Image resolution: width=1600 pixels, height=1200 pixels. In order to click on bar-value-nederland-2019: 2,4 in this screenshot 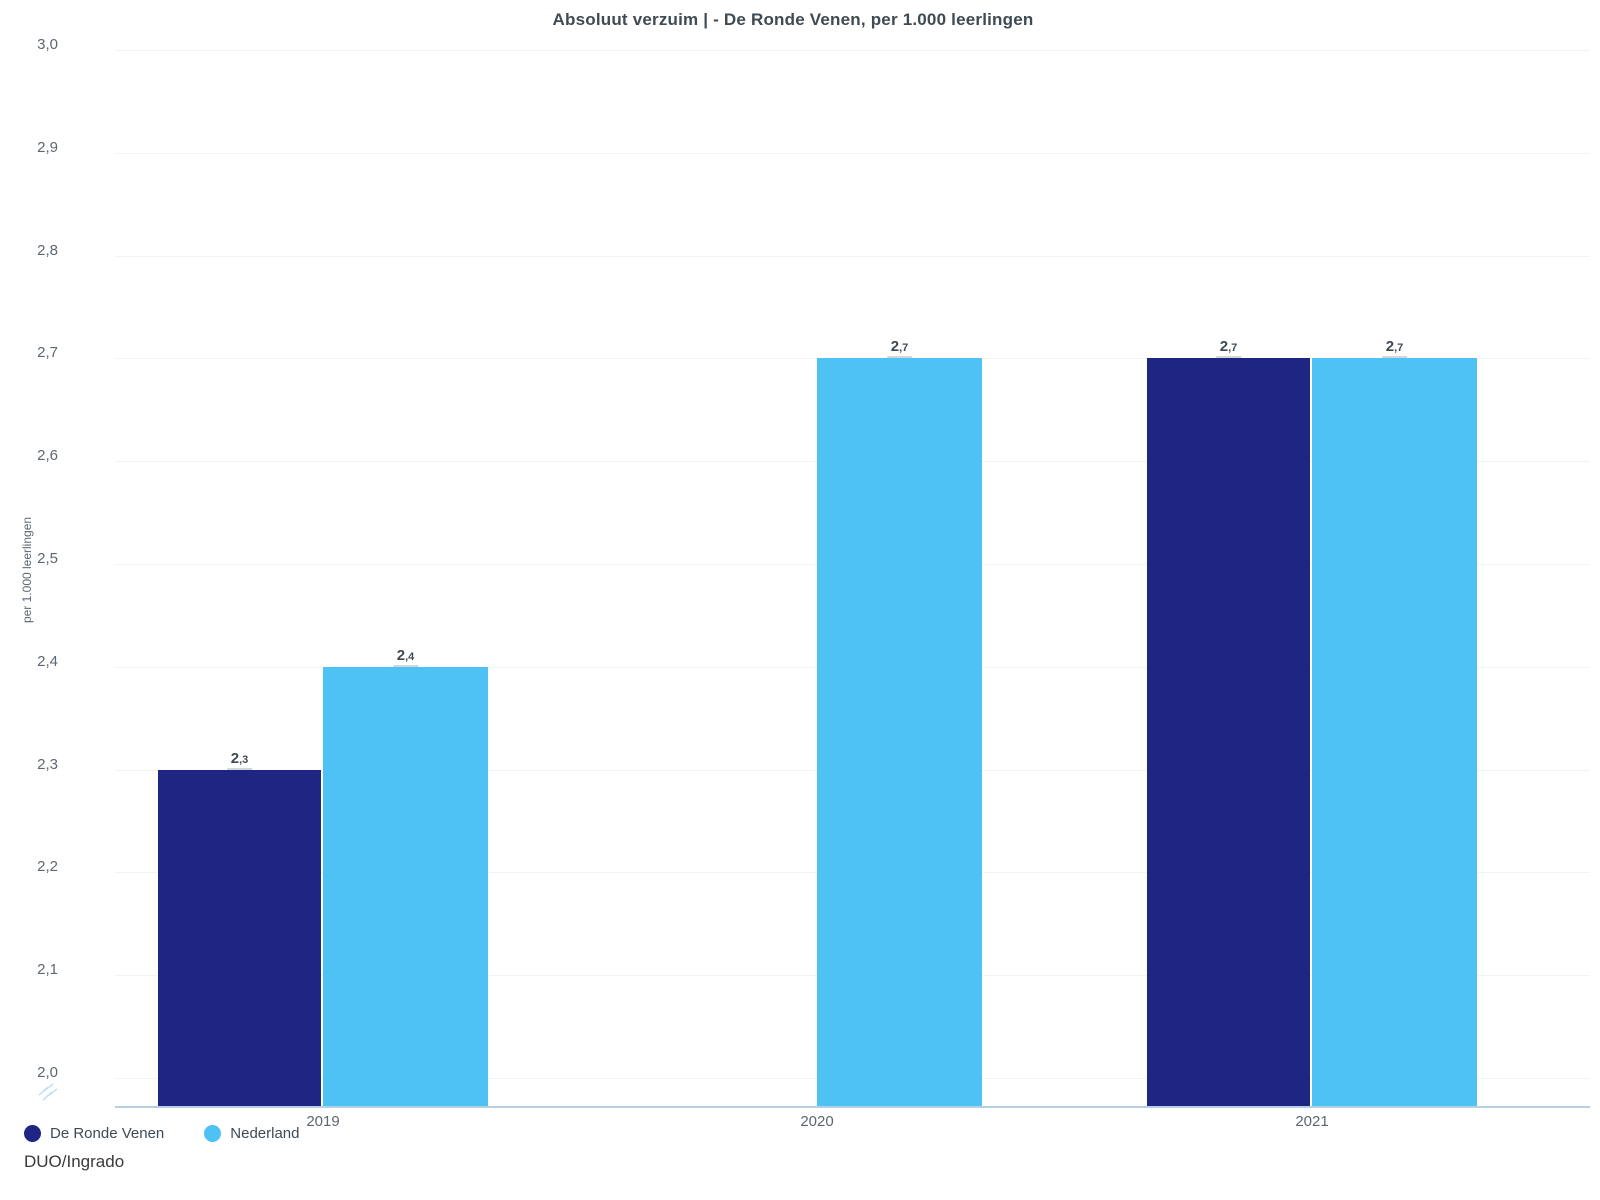, I will do `click(405, 657)`.